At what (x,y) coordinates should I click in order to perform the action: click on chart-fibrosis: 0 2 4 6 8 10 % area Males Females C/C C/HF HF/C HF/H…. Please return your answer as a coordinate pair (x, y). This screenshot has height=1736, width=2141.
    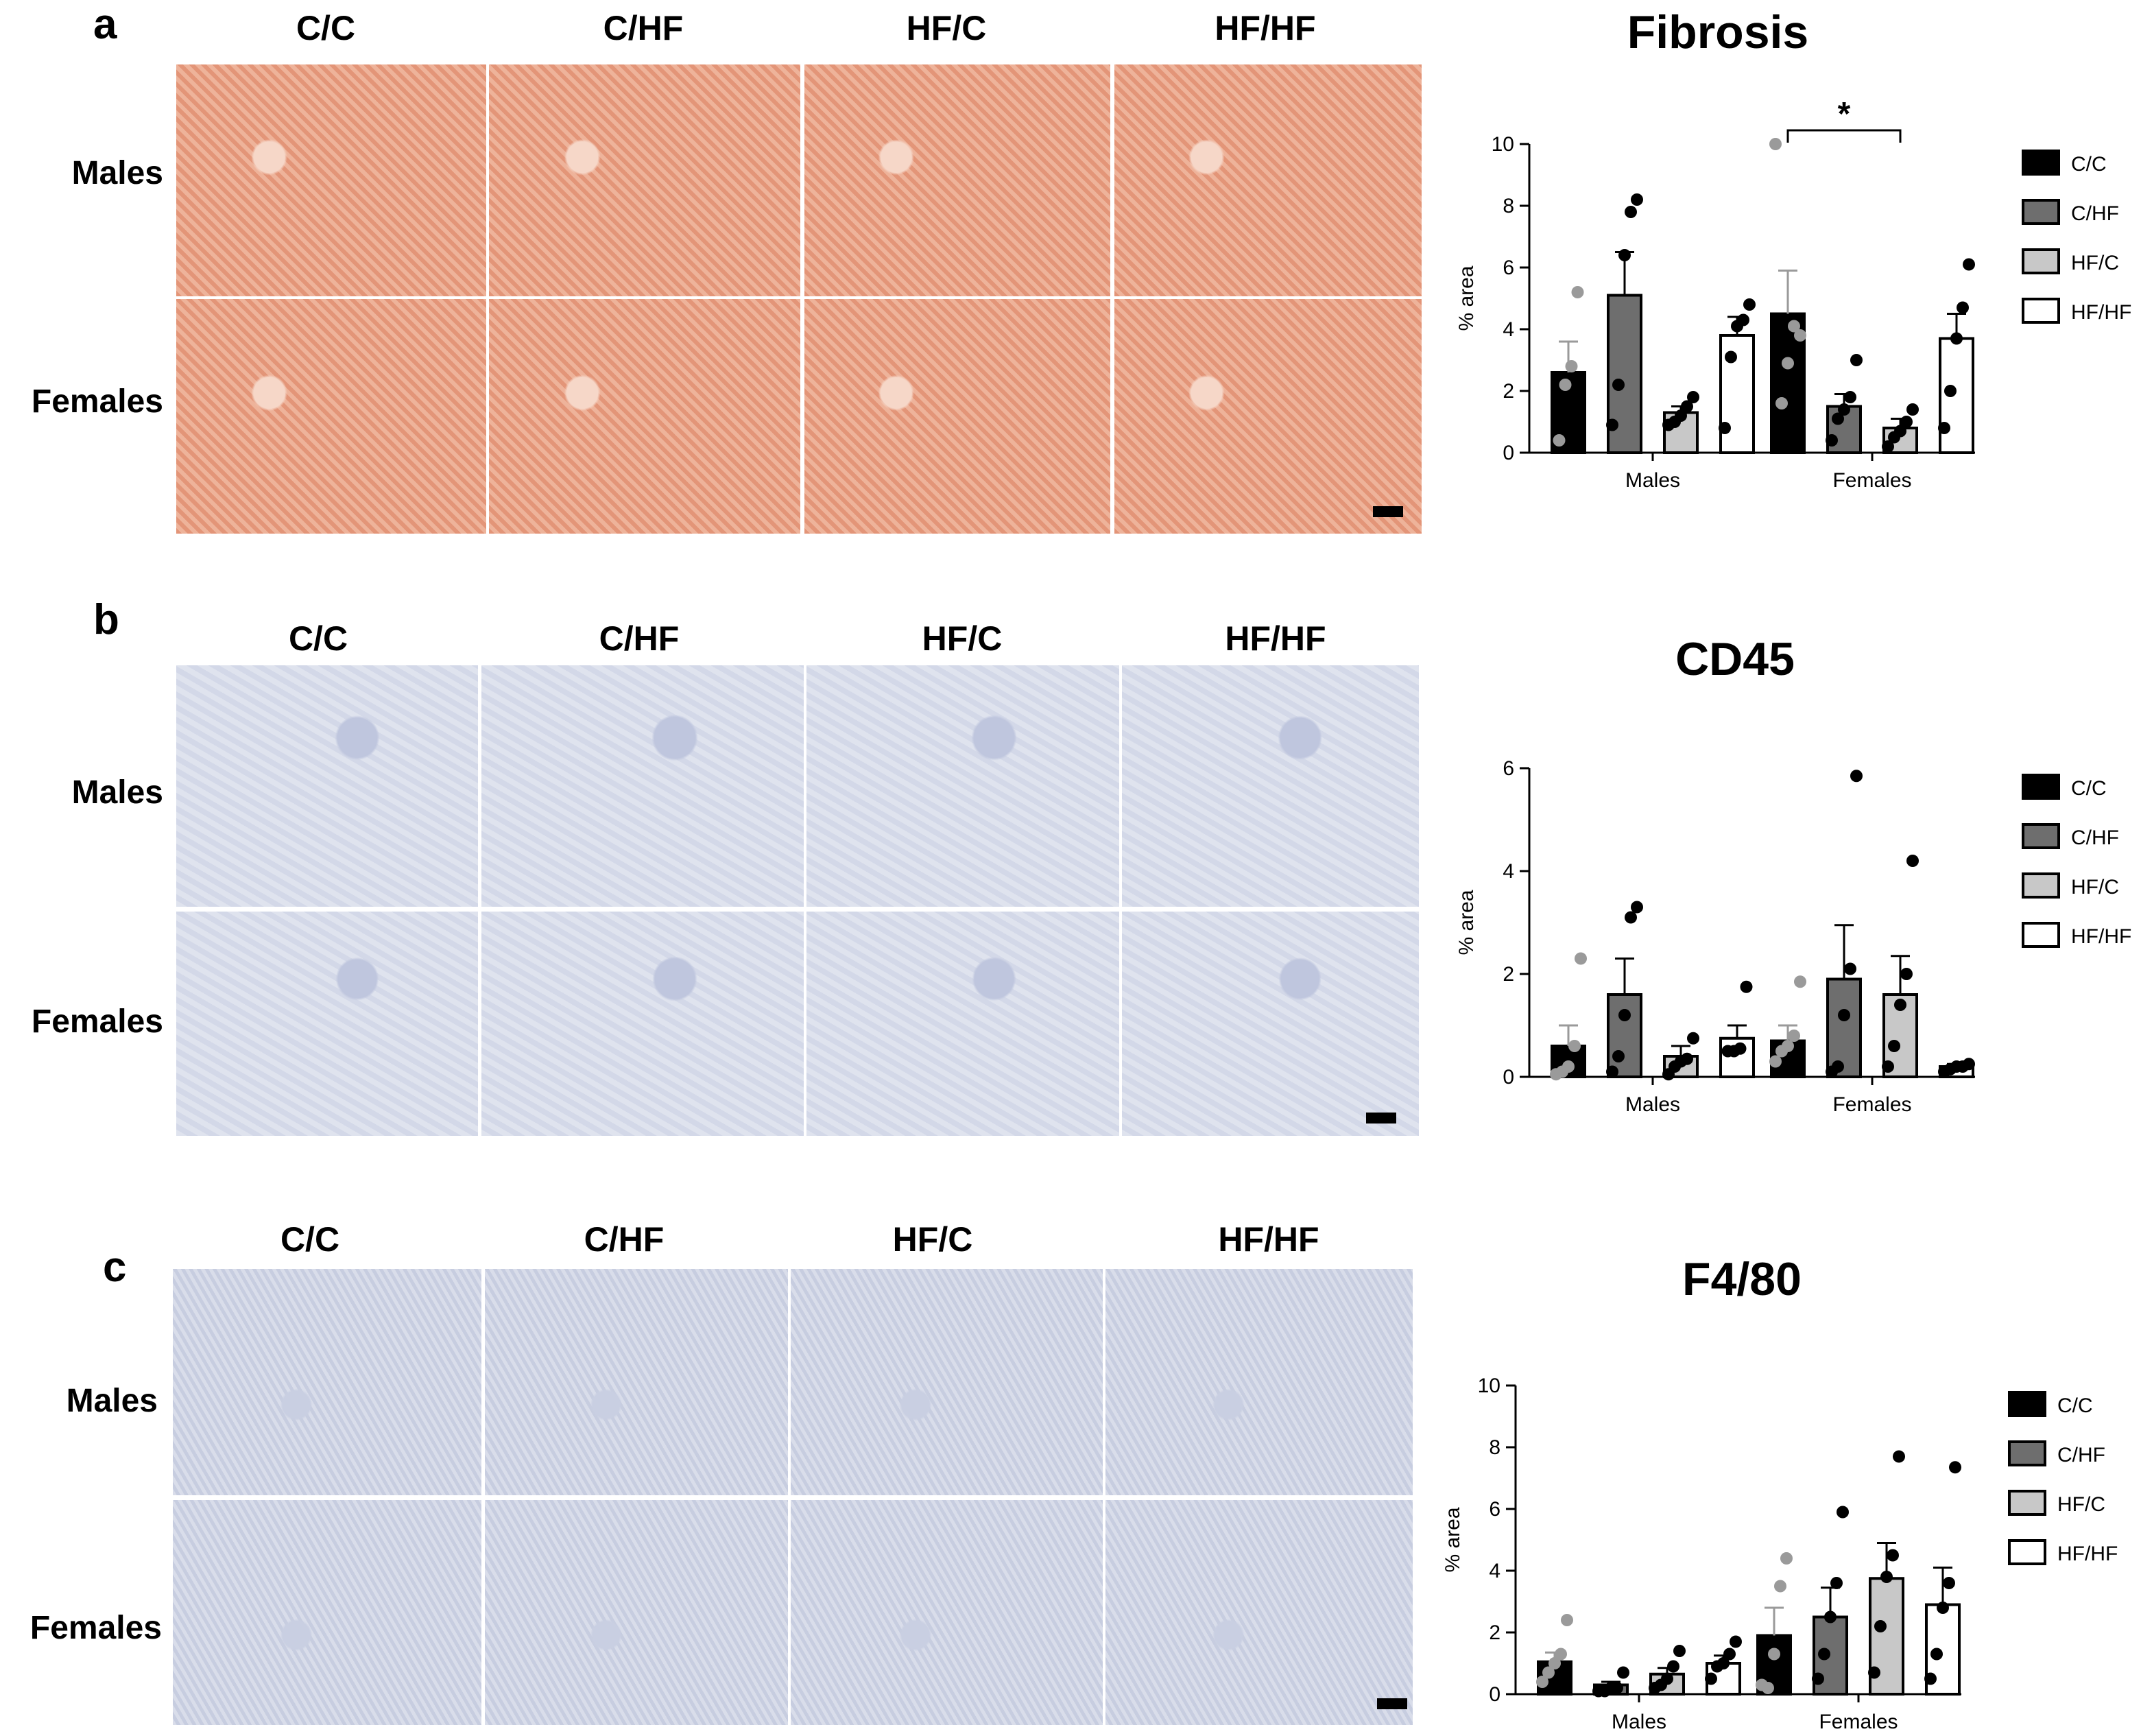
    Looking at the image, I should click on (1793, 294).